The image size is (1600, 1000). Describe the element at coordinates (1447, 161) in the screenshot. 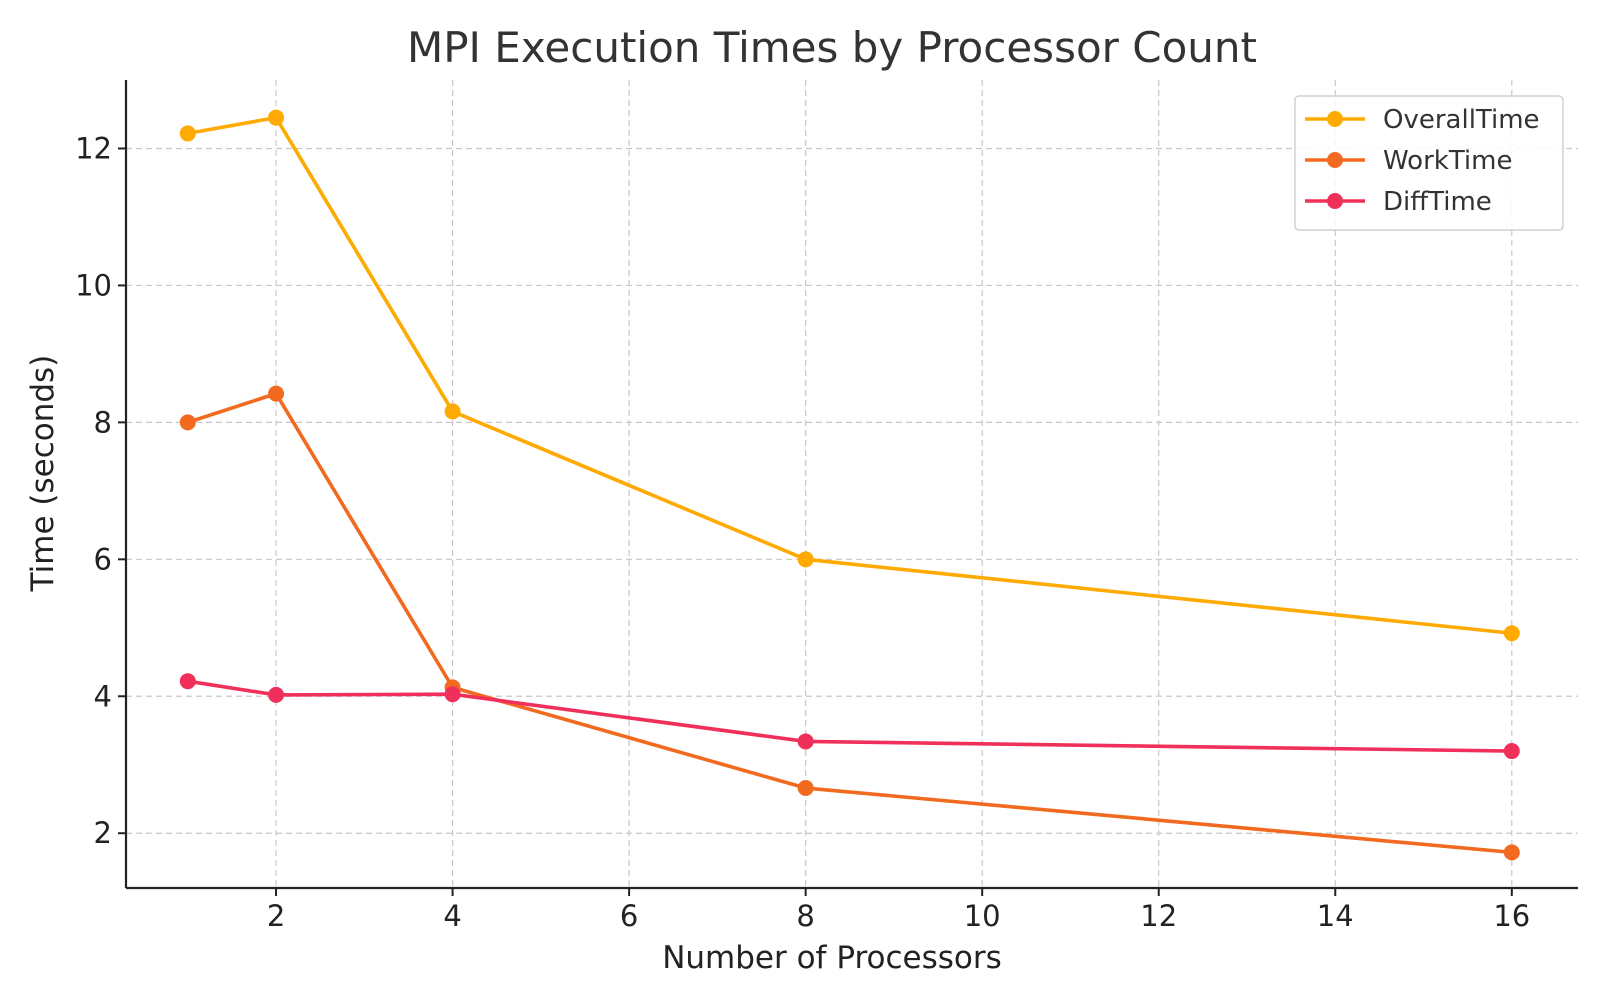

I see `legend-label: WorkTime` at that location.